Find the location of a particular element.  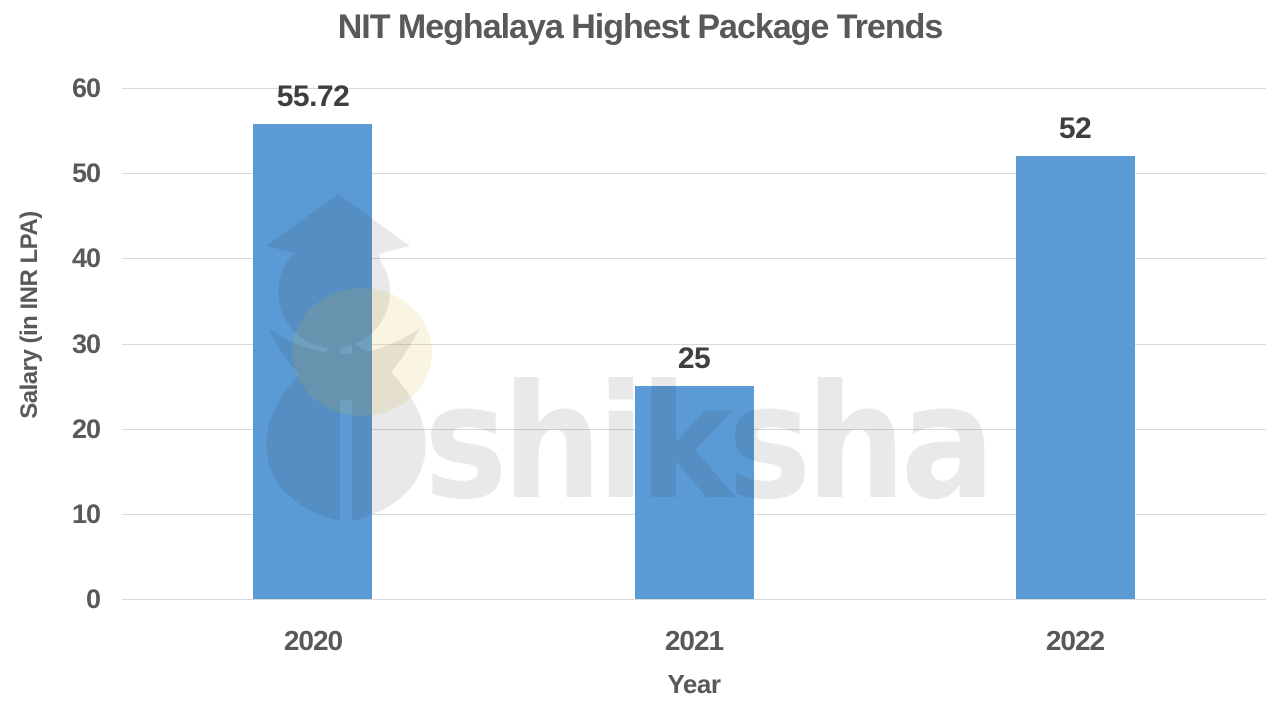

y-tick-label-60: 60 is located at coordinates (86, 88).